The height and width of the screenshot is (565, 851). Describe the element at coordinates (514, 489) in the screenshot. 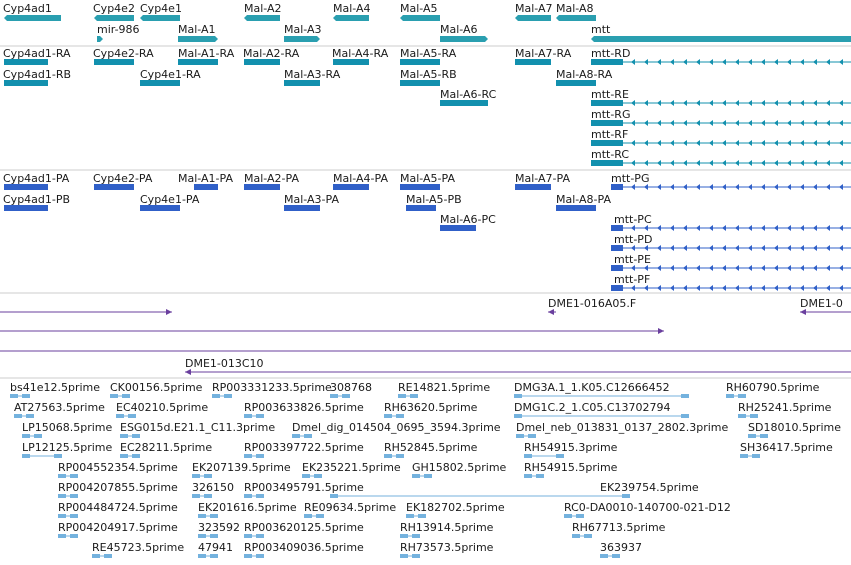

I see `est-feature: EK239754.5prime` at that location.